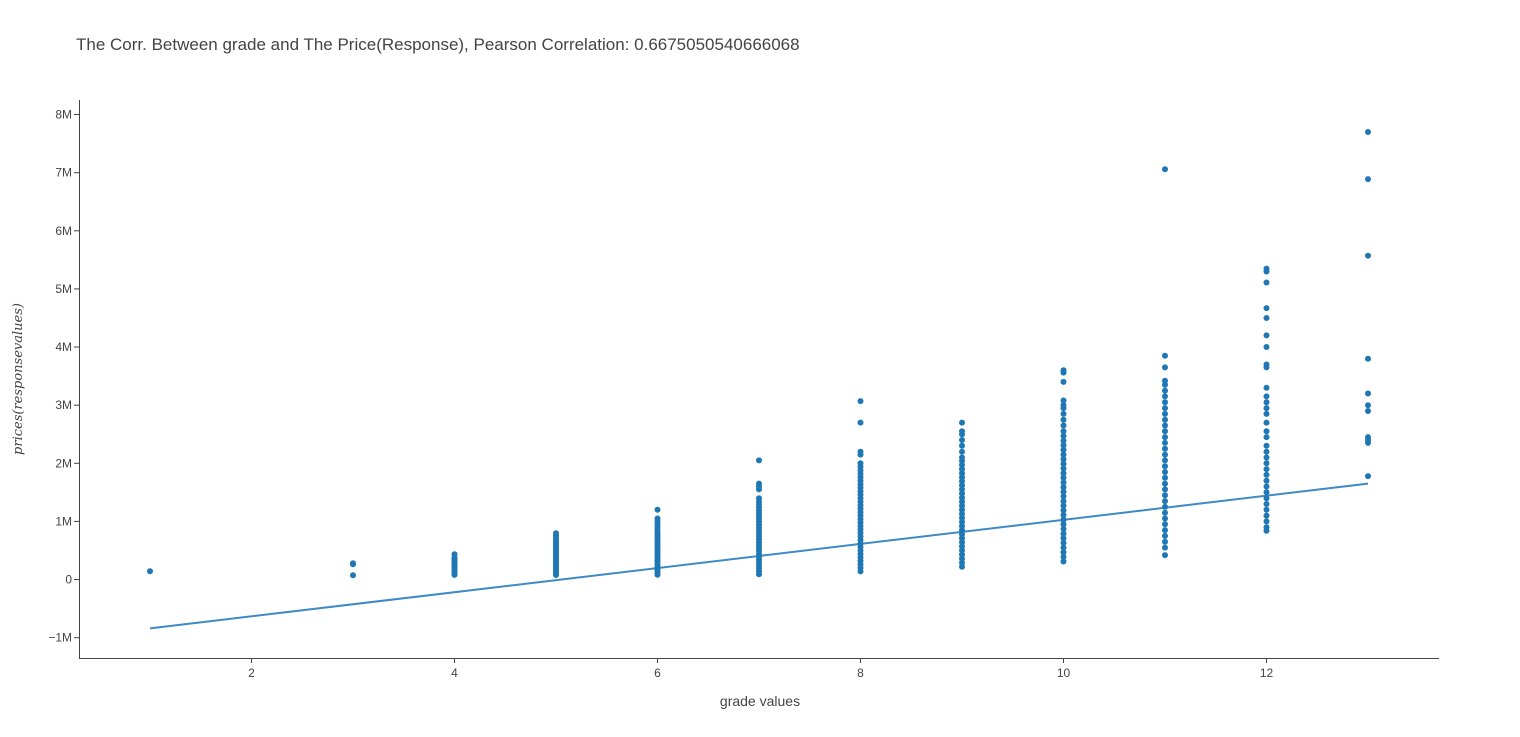 Image resolution: width=1520 pixels, height=737 pixels. Describe the element at coordinates (63, 115) in the screenshot. I see `y-tick-label: 8M` at that location.